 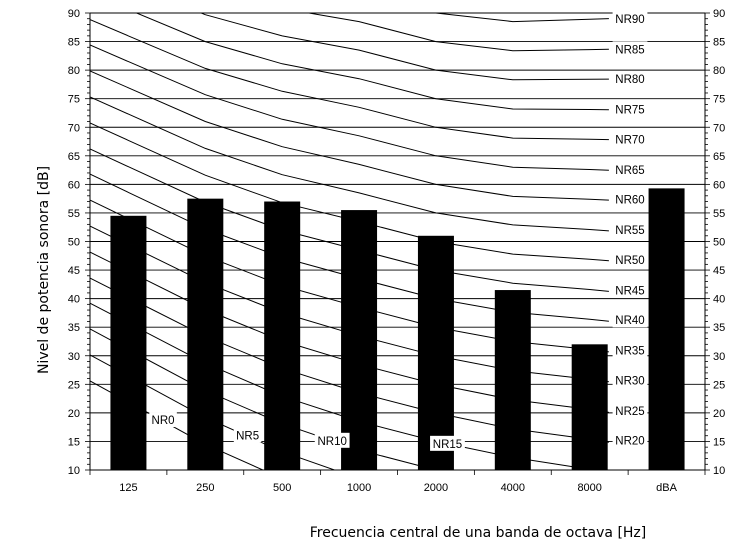 What do you see at coordinates (719, 100) in the screenshot?
I see `y-tick-label-right: 75` at bounding box center [719, 100].